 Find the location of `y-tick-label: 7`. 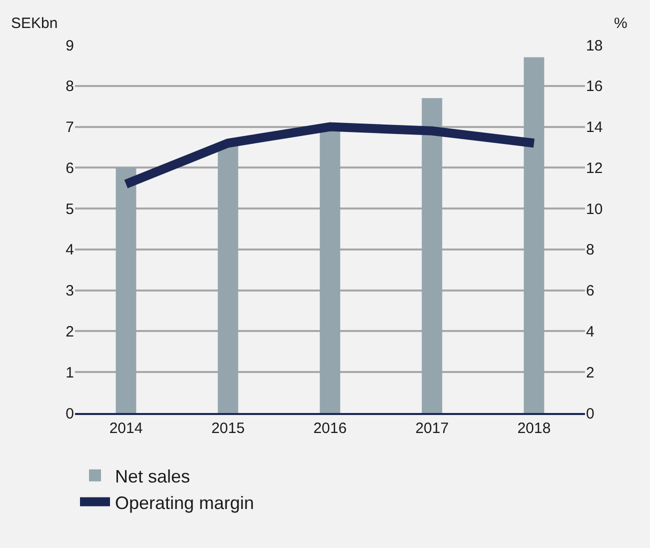

y-tick-label: 7 is located at coordinates (70, 127).